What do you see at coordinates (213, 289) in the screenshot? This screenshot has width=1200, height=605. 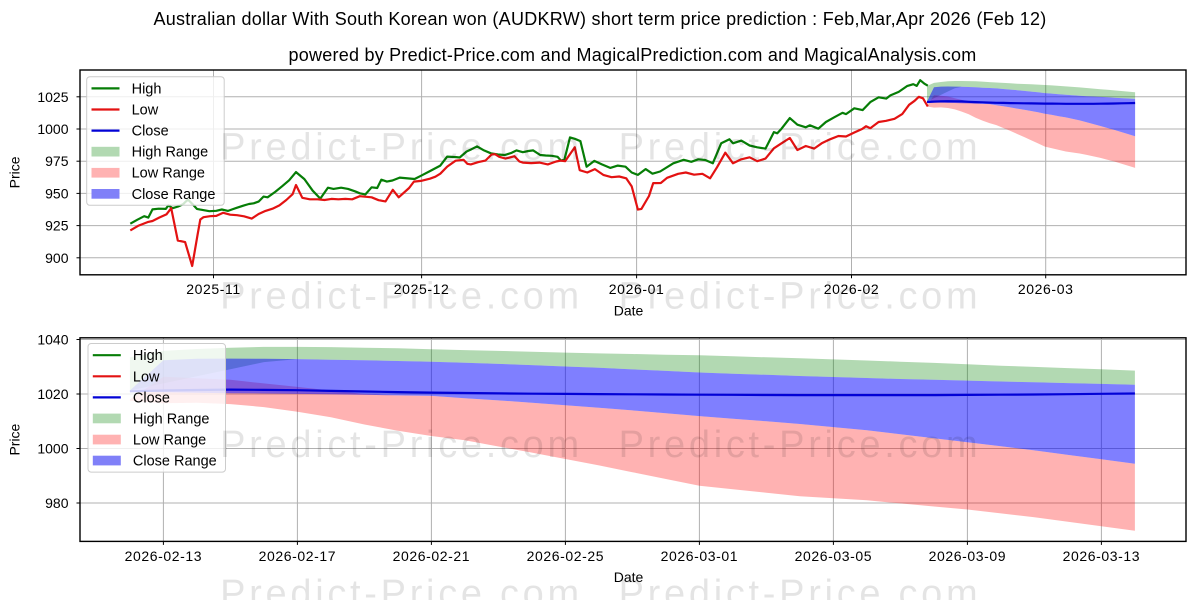 I see `svg-text: 2025-11` at bounding box center [213, 289].